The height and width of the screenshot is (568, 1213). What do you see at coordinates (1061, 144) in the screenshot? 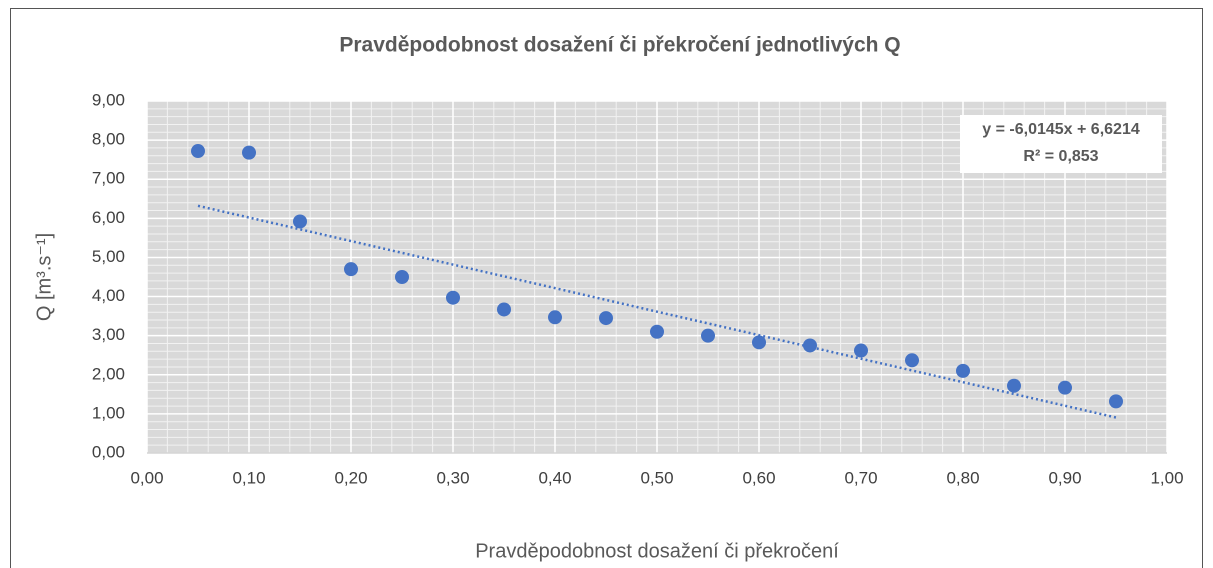
I see `trendline-label-box` at bounding box center [1061, 144].